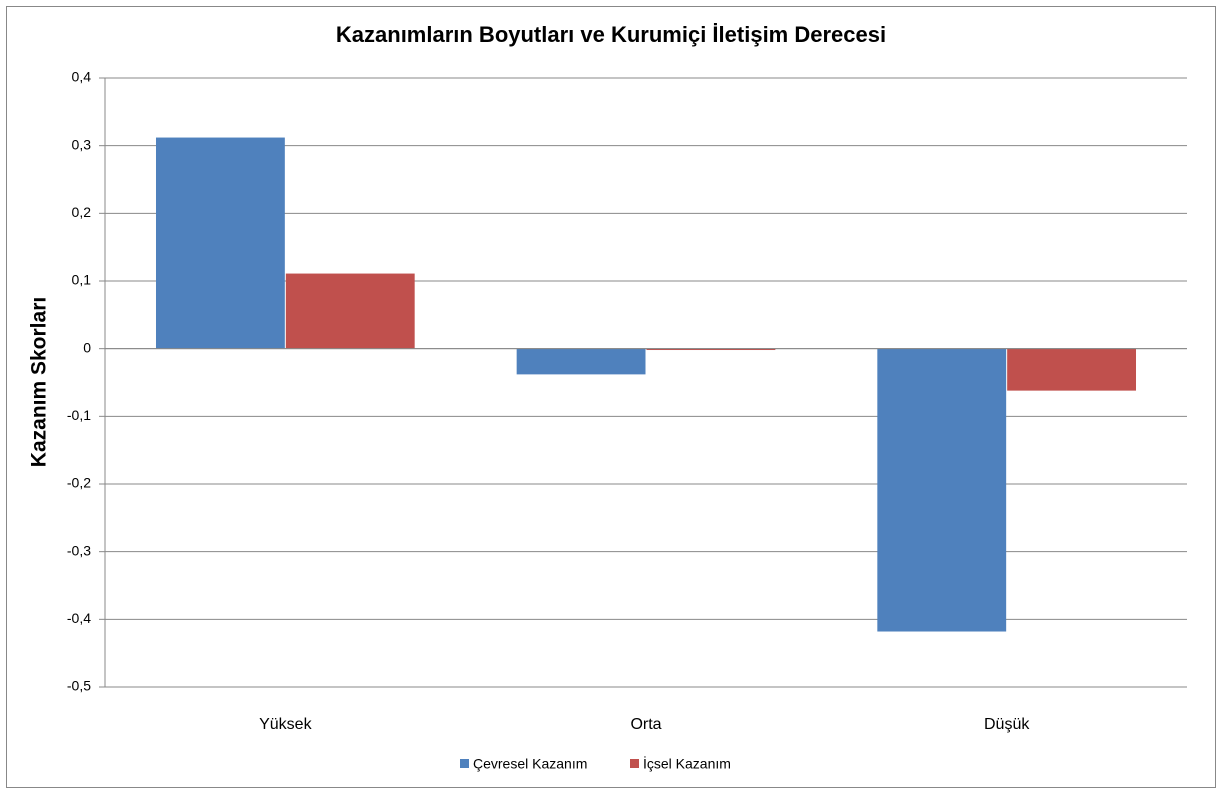 The width and height of the screenshot is (1222, 794). I want to click on y-tick-label: -0,1, so click(79, 415).